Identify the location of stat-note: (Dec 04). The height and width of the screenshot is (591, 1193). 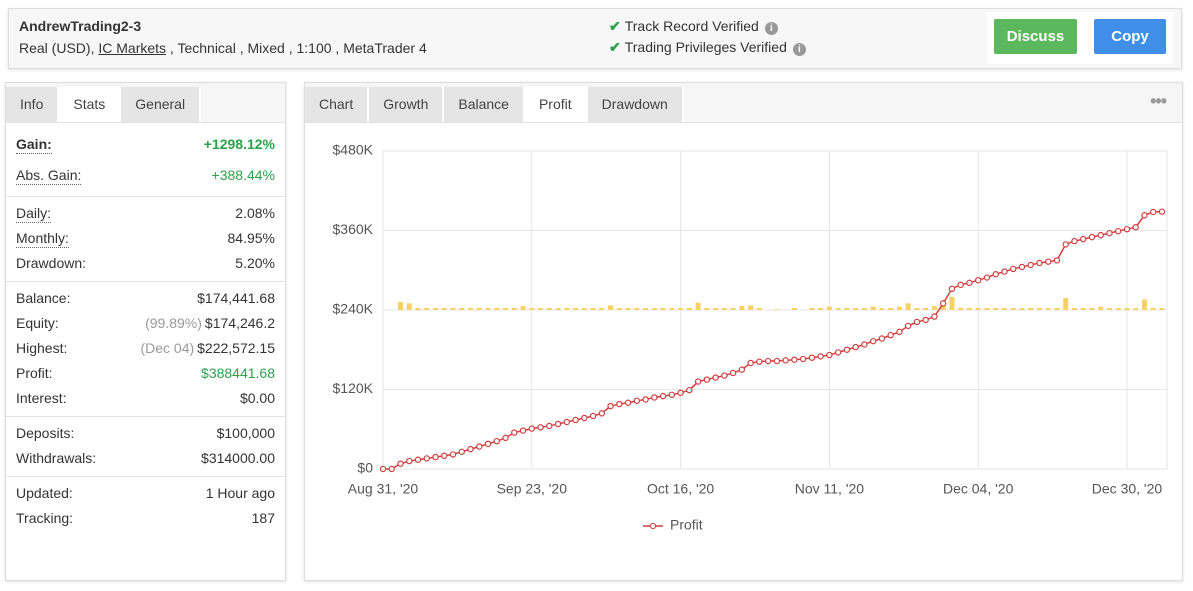
(167, 348).